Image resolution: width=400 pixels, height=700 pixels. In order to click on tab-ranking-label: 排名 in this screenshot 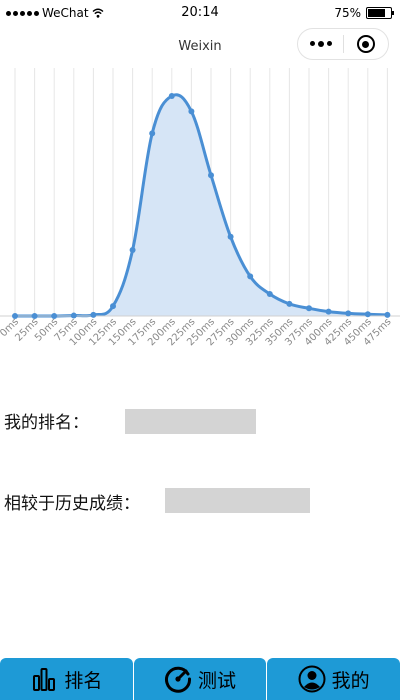, I will do `click(83, 679)`.